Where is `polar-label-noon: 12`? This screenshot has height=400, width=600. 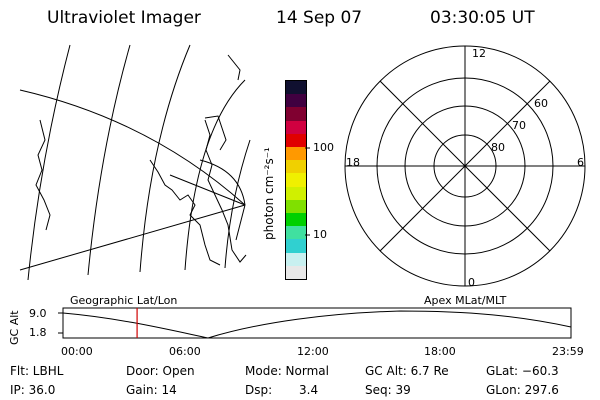
polar-label-noon: 12 is located at coordinates (479, 53).